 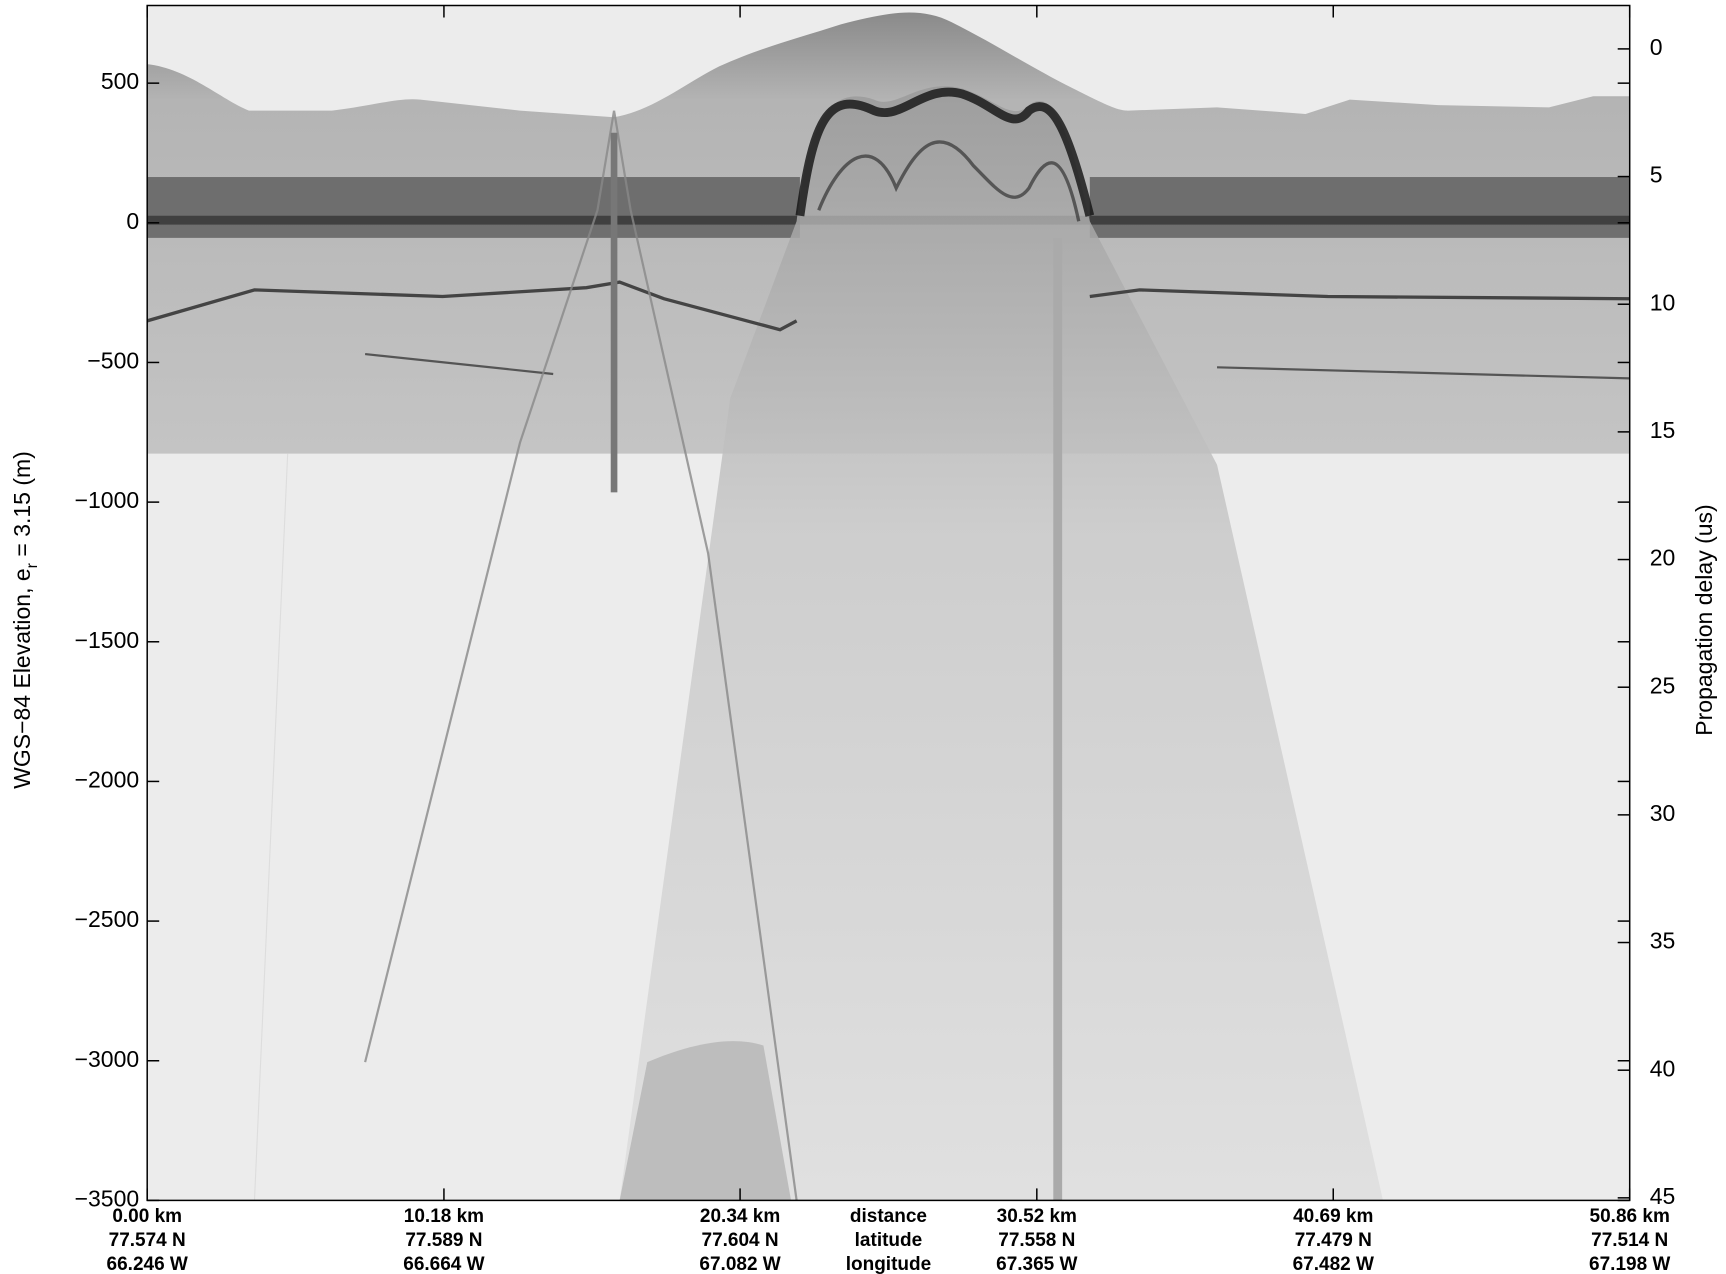 I want to click on y-tick-label: −3500, so click(x=107, y=1198).